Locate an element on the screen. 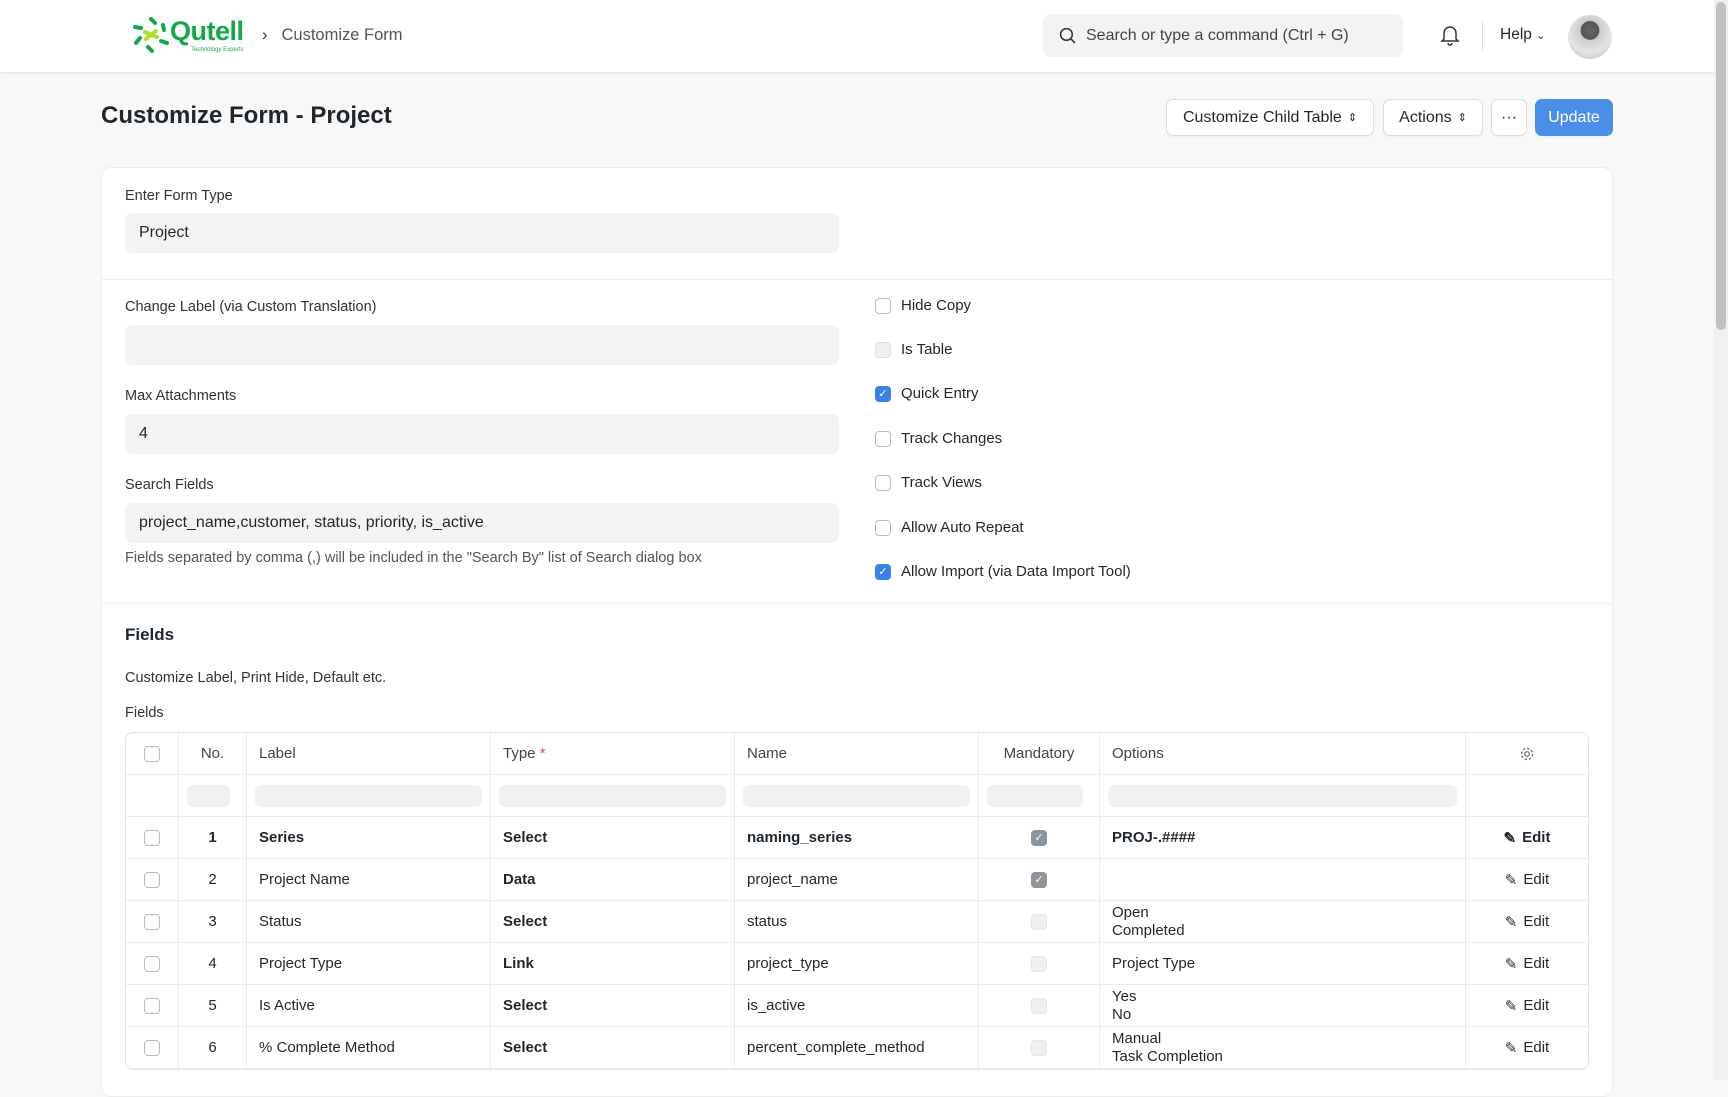  column-settings-icon is located at coordinates (1527, 753).